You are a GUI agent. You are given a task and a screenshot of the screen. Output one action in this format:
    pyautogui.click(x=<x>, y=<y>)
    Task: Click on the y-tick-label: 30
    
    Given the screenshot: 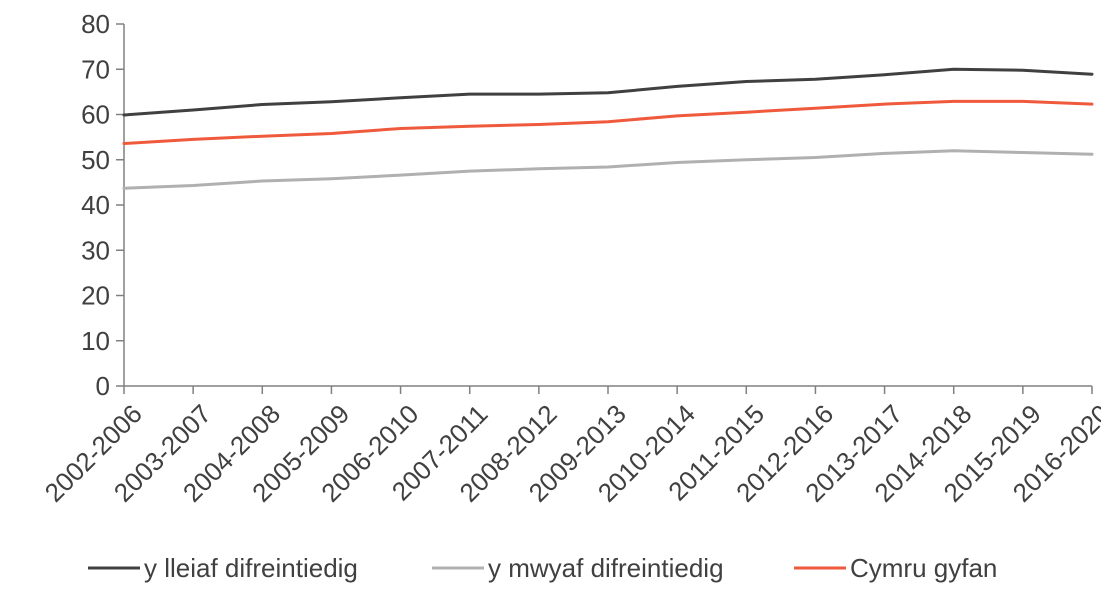 What is the action you would take?
    pyautogui.click(x=95, y=250)
    